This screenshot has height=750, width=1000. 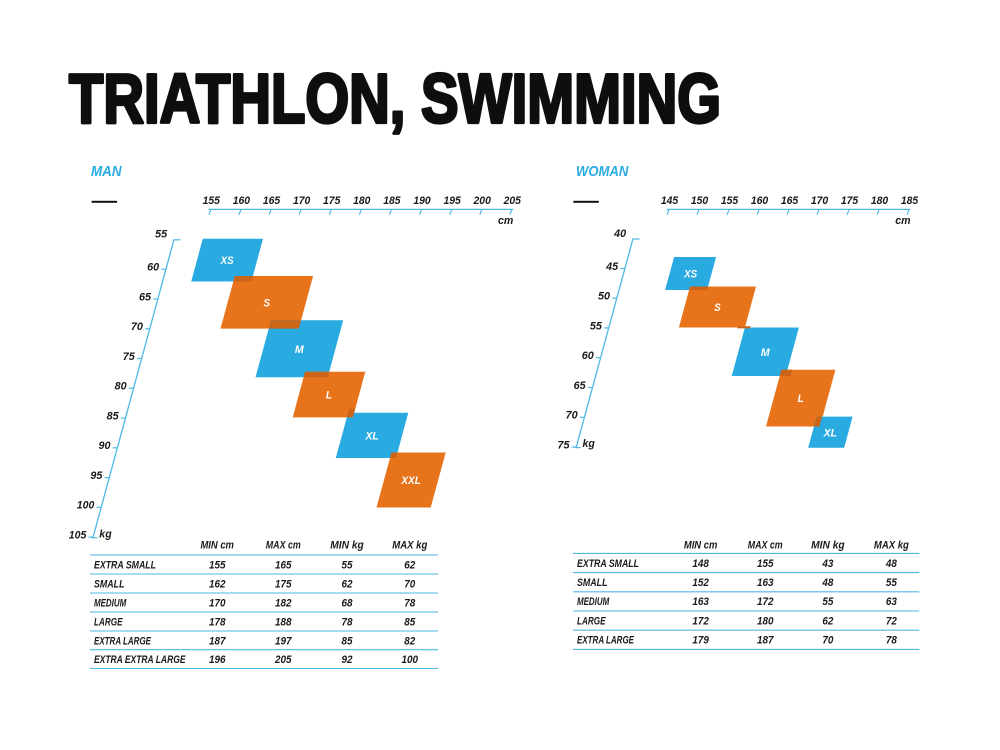 I want to click on svg-text: 92, so click(x=347, y=660).